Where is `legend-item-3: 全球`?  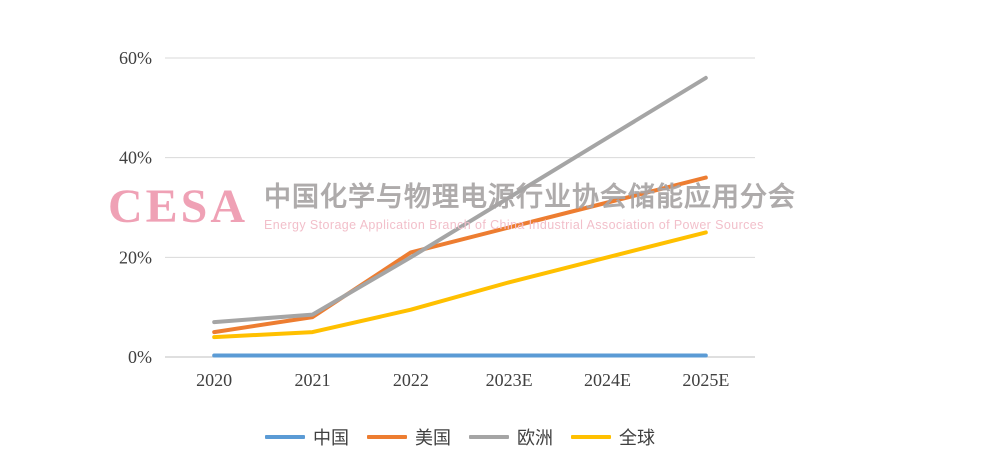 legend-item-3: 全球 is located at coordinates (613, 437).